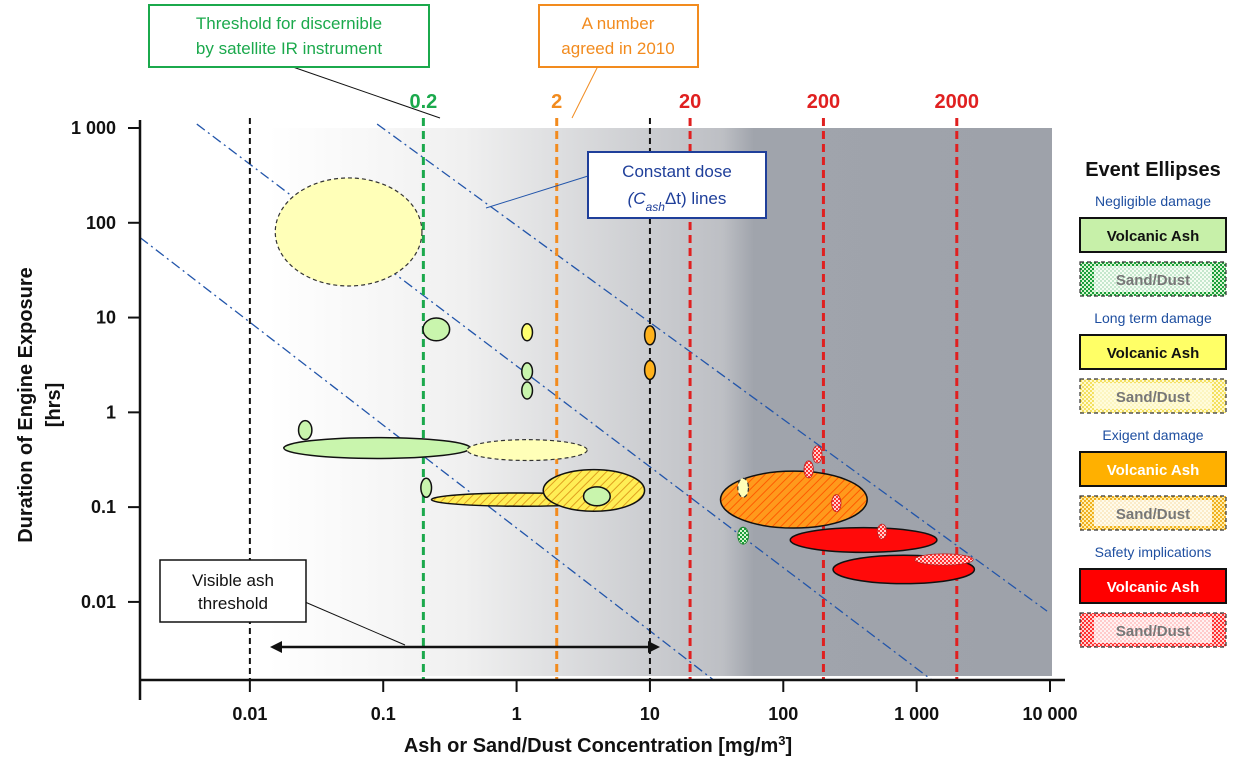  What do you see at coordinates (98, 602) in the screenshot?
I see `y-tick-label-0: 0.01` at bounding box center [98, 602].